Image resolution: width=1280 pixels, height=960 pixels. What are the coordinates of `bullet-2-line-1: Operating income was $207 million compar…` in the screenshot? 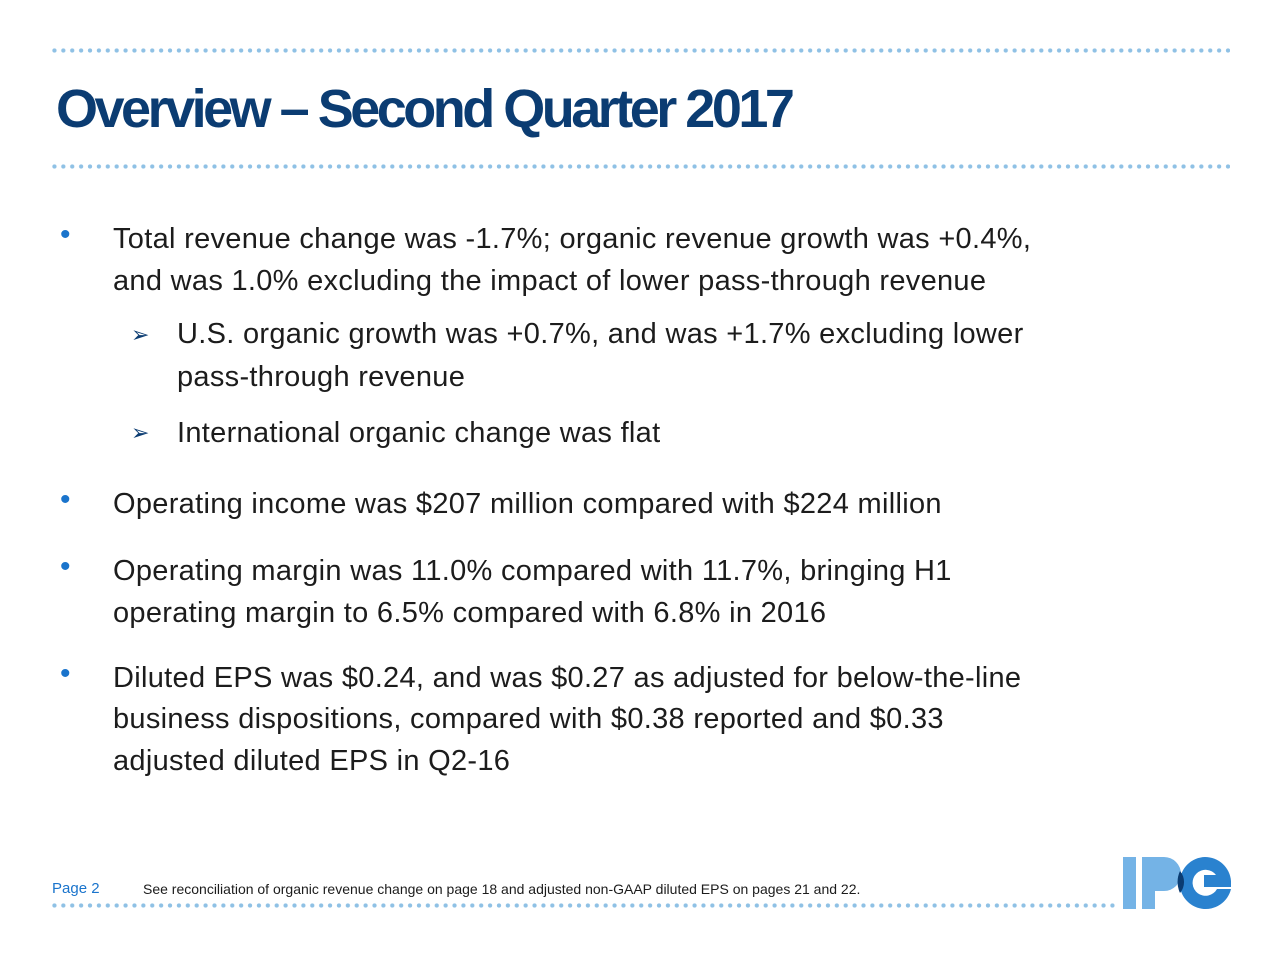 It's located at (527, 504).